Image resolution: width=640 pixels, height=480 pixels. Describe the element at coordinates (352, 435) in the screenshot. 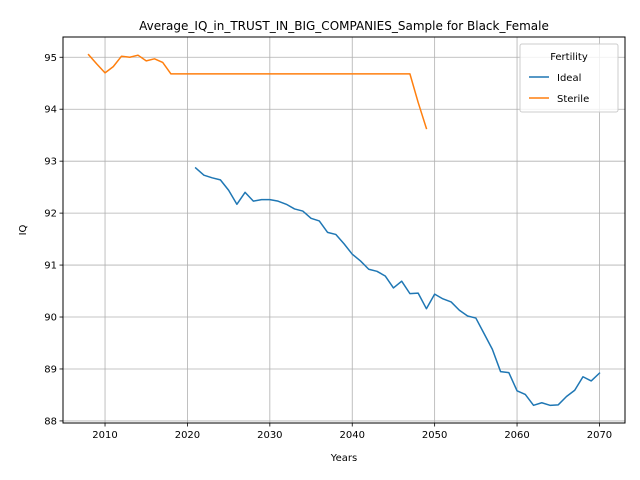

I see `x-tick-label: 2040` at that location.